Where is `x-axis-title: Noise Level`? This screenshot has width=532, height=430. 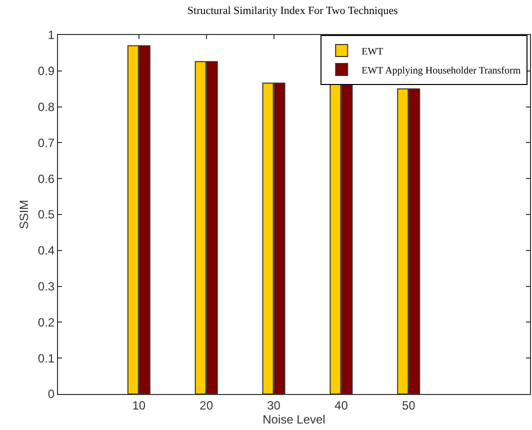 x-axis-title: Noise Level is located at coordinates (294, 419).